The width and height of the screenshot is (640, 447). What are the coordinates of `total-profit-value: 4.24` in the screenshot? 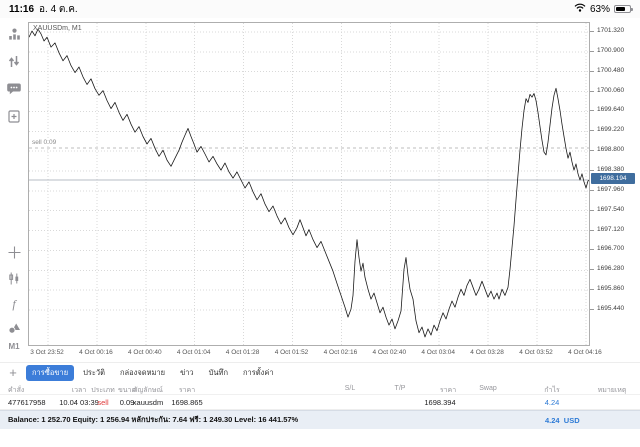 It's located at (552, 420).